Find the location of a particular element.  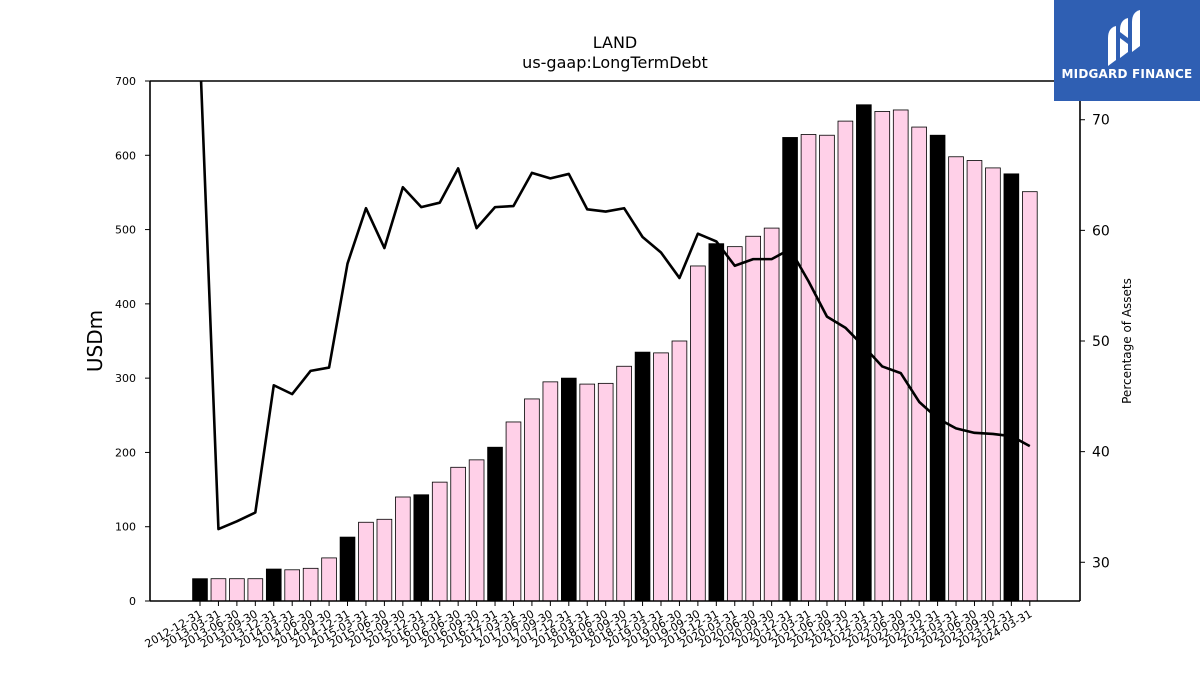

y2-tick-label: 30 is located at coordinates (1101, 563).